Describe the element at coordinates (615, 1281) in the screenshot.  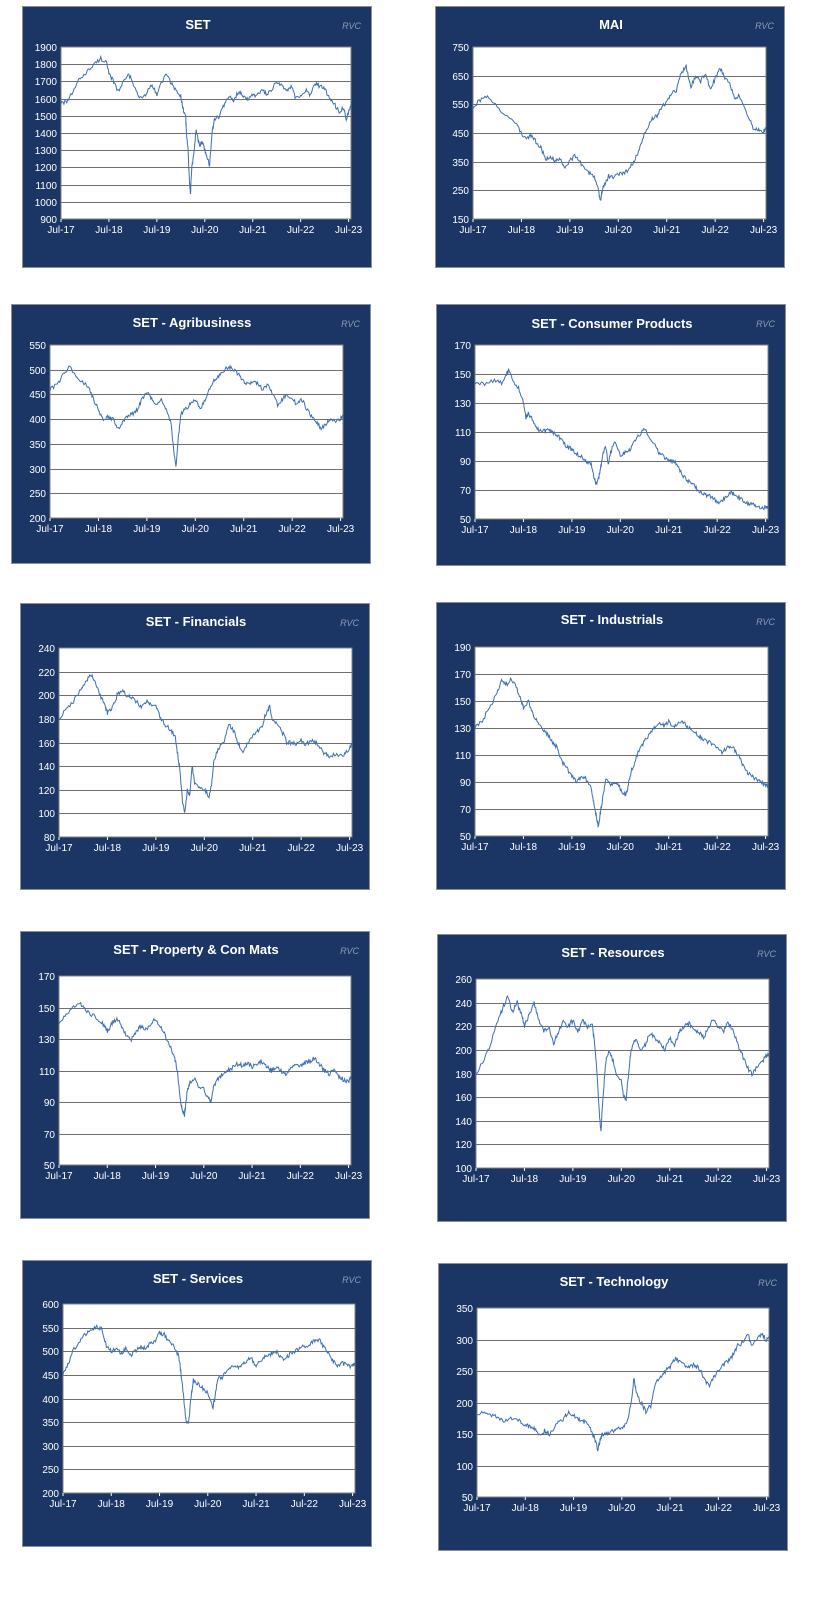
I see `chart-title: SET - Technology` at that location.